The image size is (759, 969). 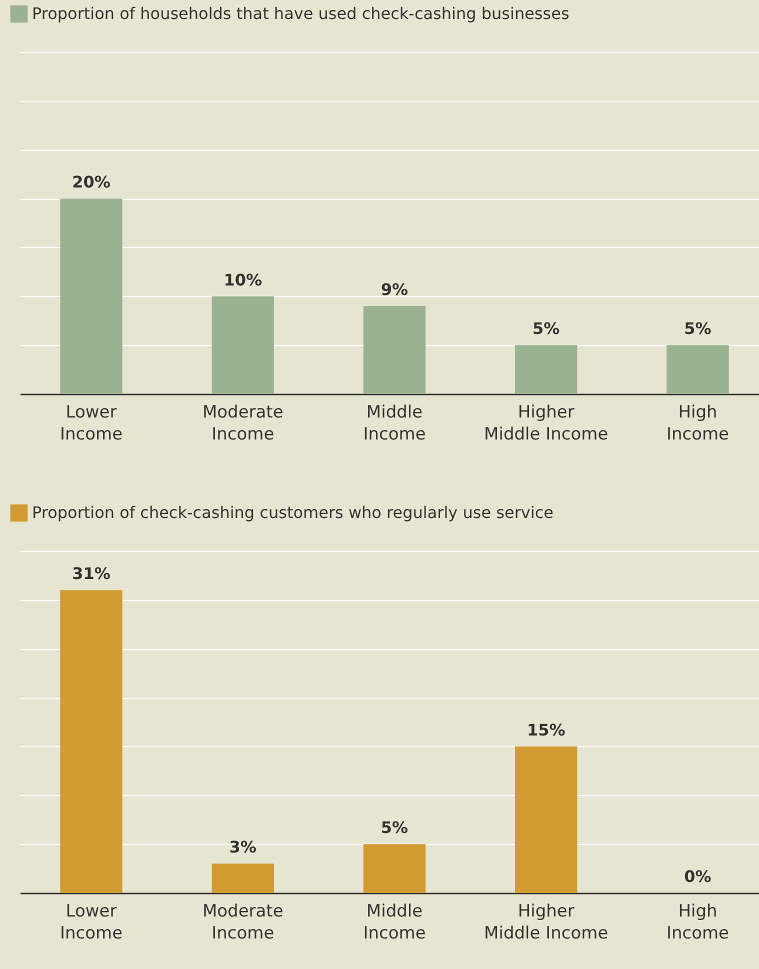 What do you see at coordinates (243, 280) in the screenshot?
I see `data-label: 10%` at bounding box center [243, 280].